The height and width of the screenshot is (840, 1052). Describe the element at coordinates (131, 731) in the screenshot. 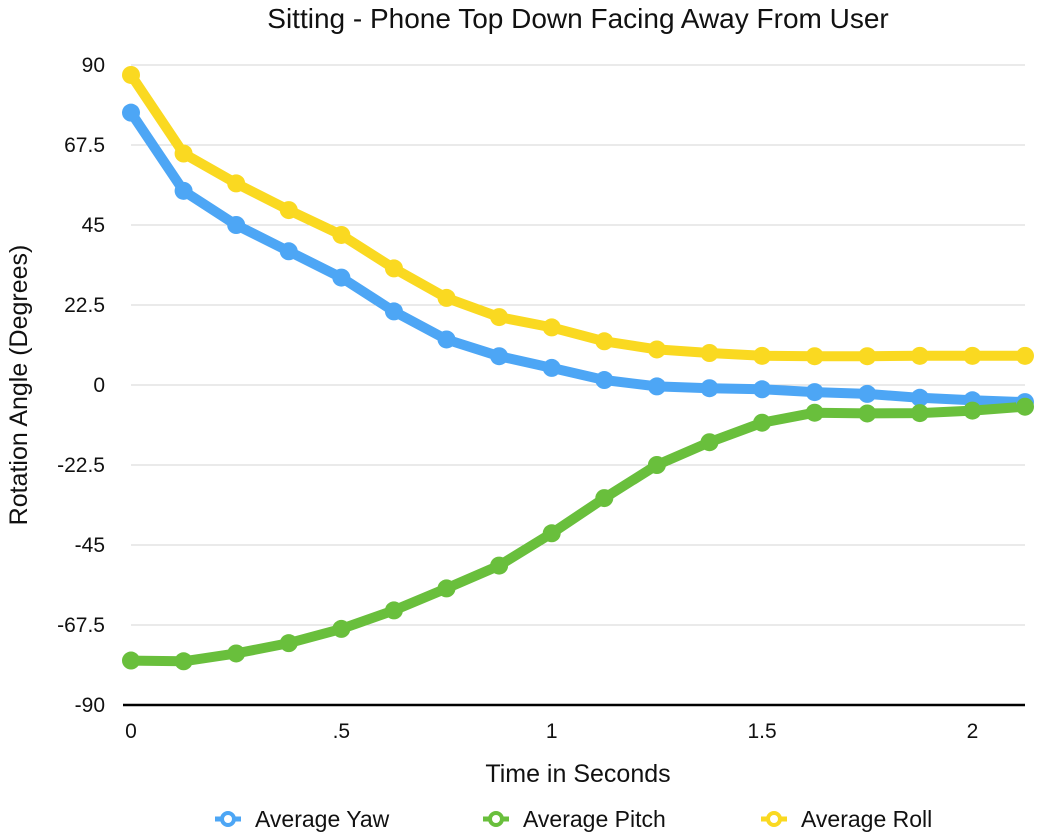

I see `x-tick-label: 0` at that location.